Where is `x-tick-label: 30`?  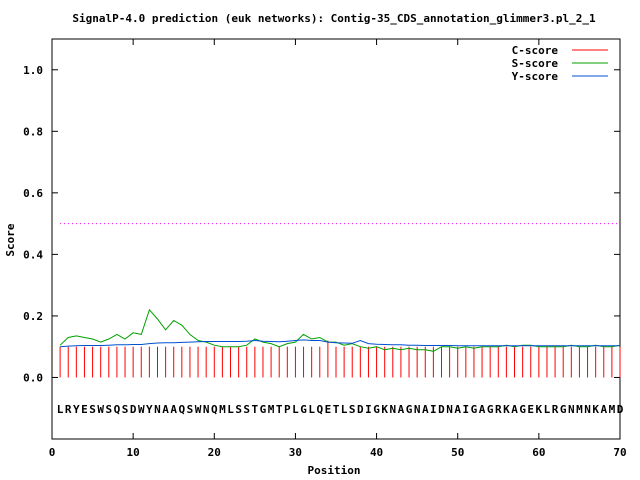
x-tick-label: 30 is located at coordinates (295, 452).